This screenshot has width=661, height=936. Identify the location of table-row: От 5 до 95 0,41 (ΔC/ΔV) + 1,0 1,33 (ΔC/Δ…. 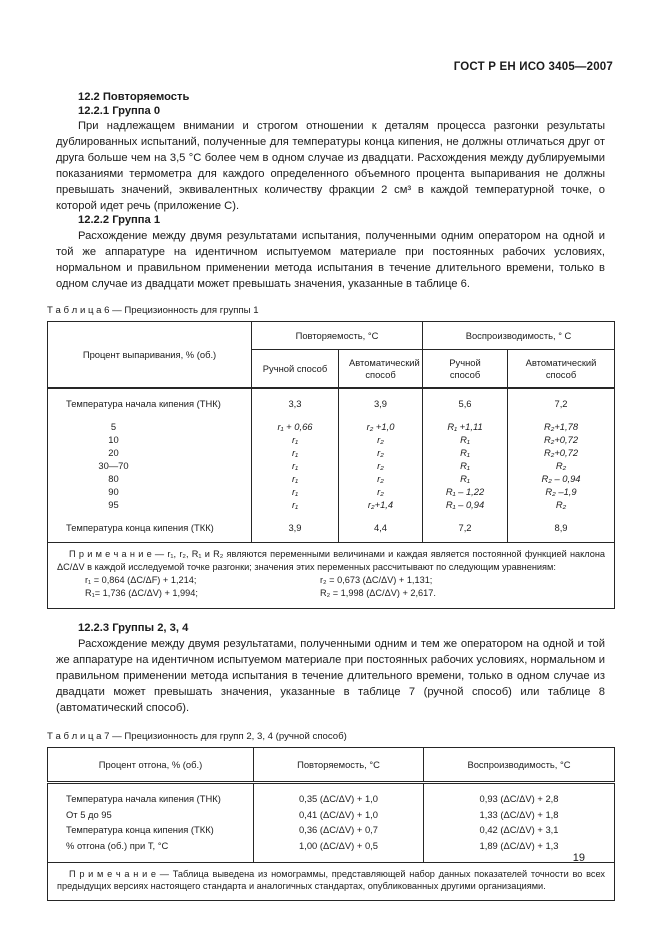
(331, 814).